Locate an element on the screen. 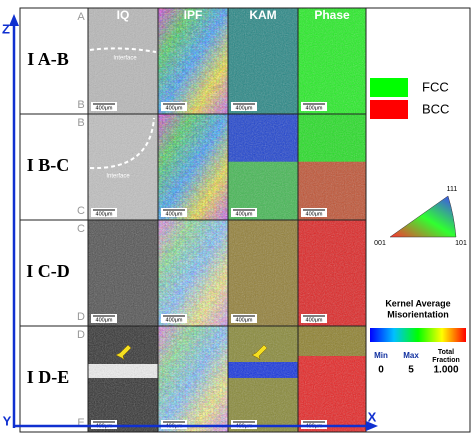  kam-min: 0 is located at coordinates (381, 370).